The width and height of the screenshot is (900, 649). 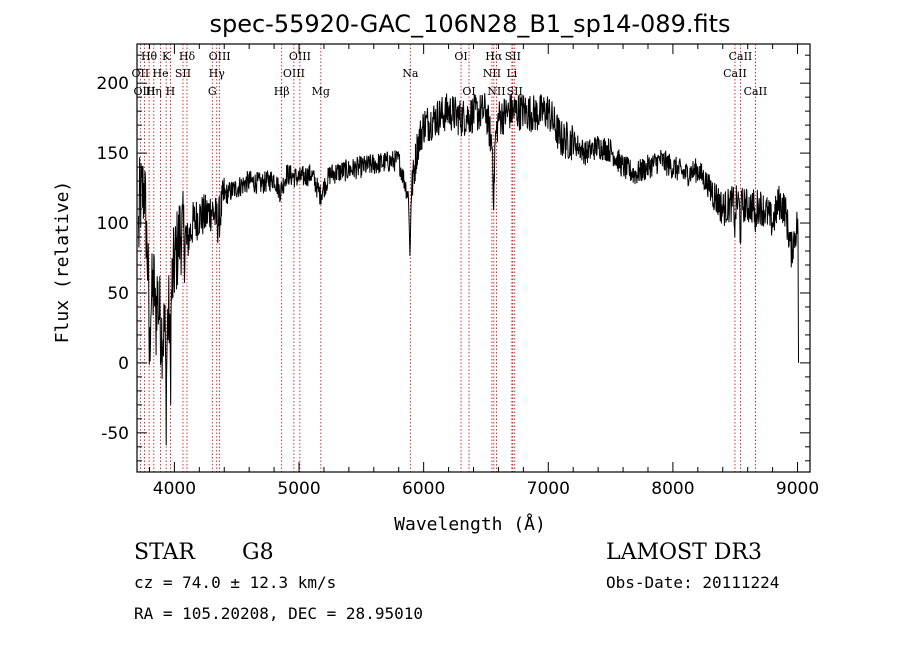 I want to click on y-tick-label: 0, so click(x=123, y=364).